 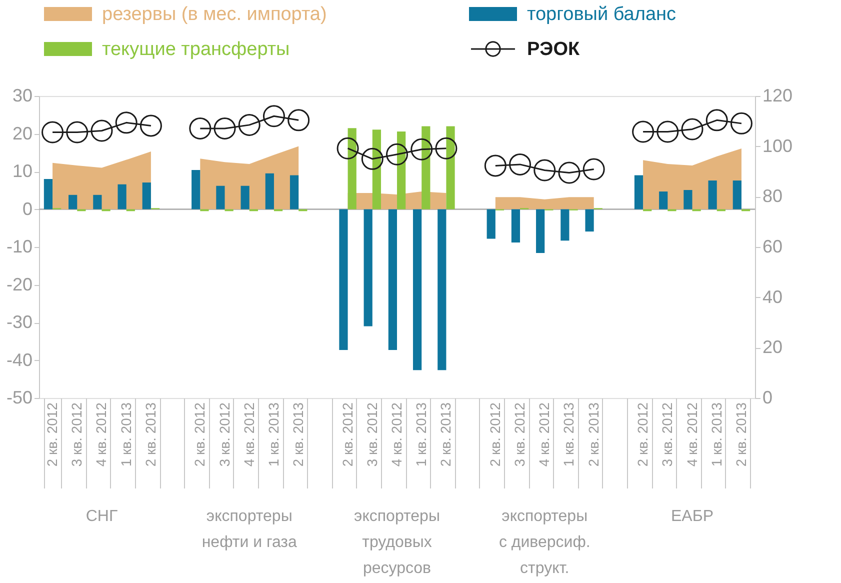 I want to click on y-tick-label: 0, so click(x=27, y=208).